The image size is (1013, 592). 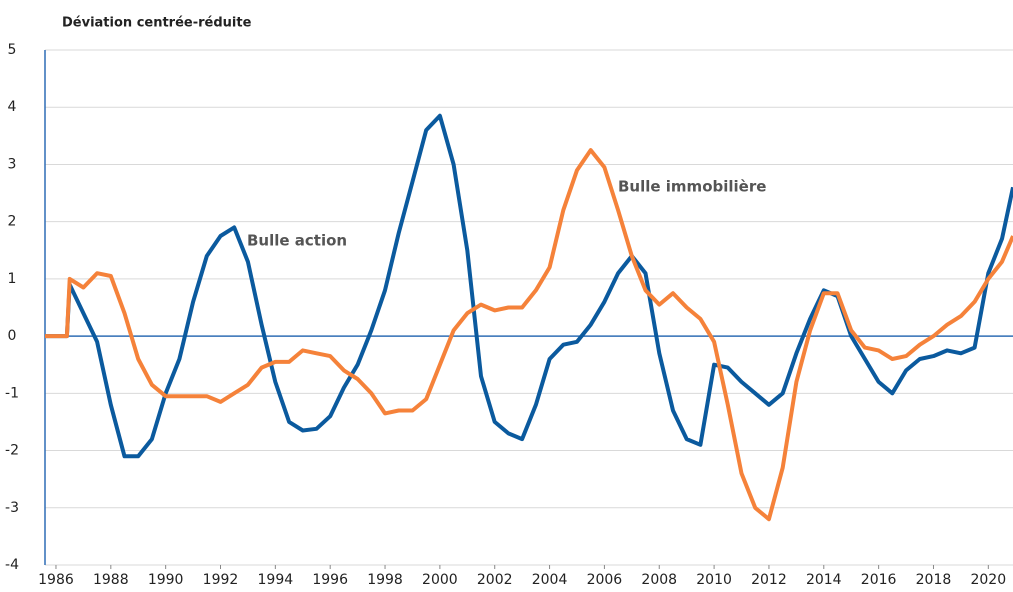 What do you see at coordinates (769, 580) in the screenshot?
I see `x-tick-label: 2012` at bounding box center [769, 580].